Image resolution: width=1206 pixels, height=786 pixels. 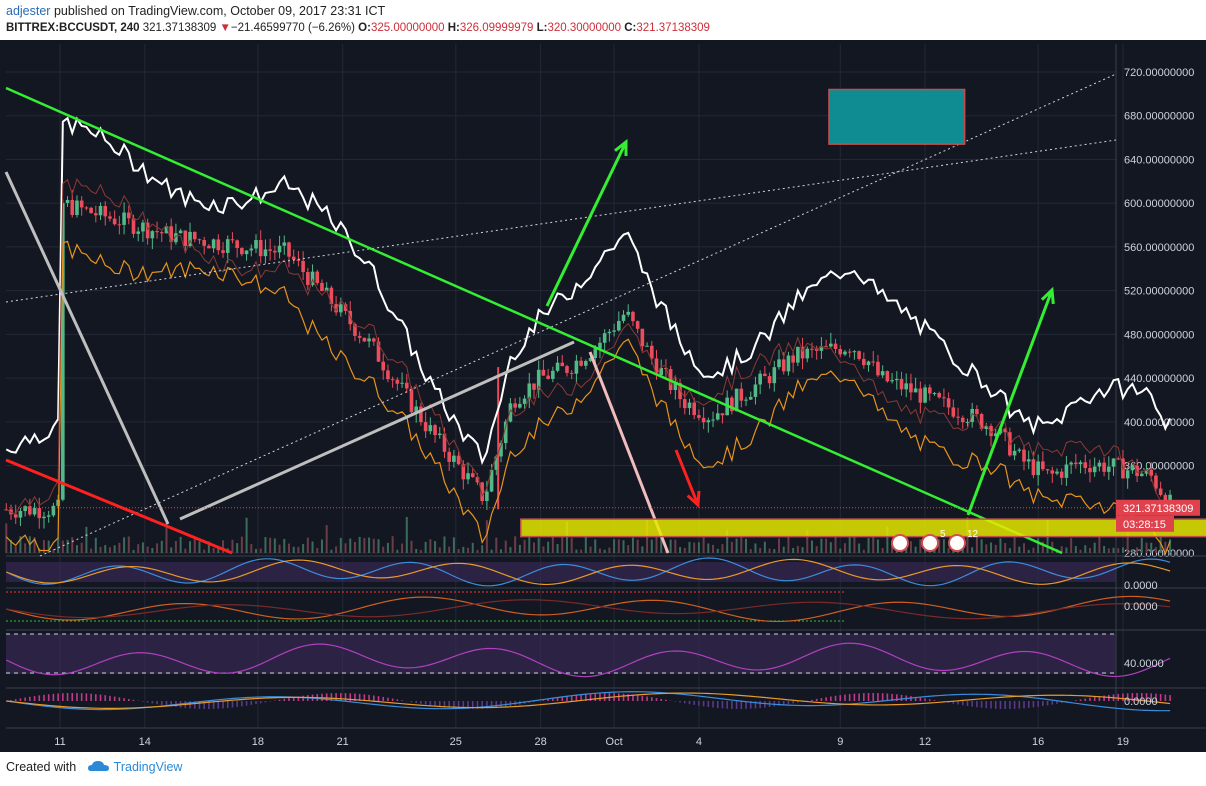 What do you see at coordinates (28, 11) in the screenshot?
I see `author-link: adjester` at bounding box center [28, 11].